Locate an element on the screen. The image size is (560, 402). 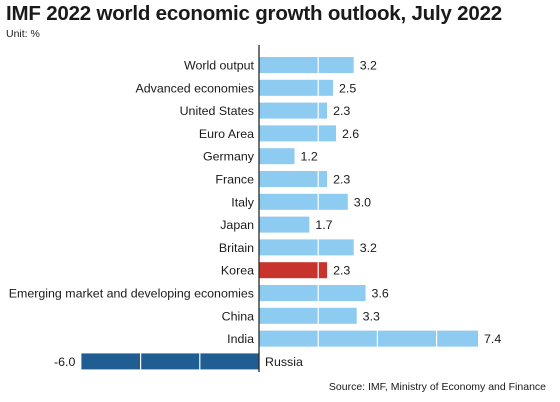
bar-france is located at coordinates (293, 179).